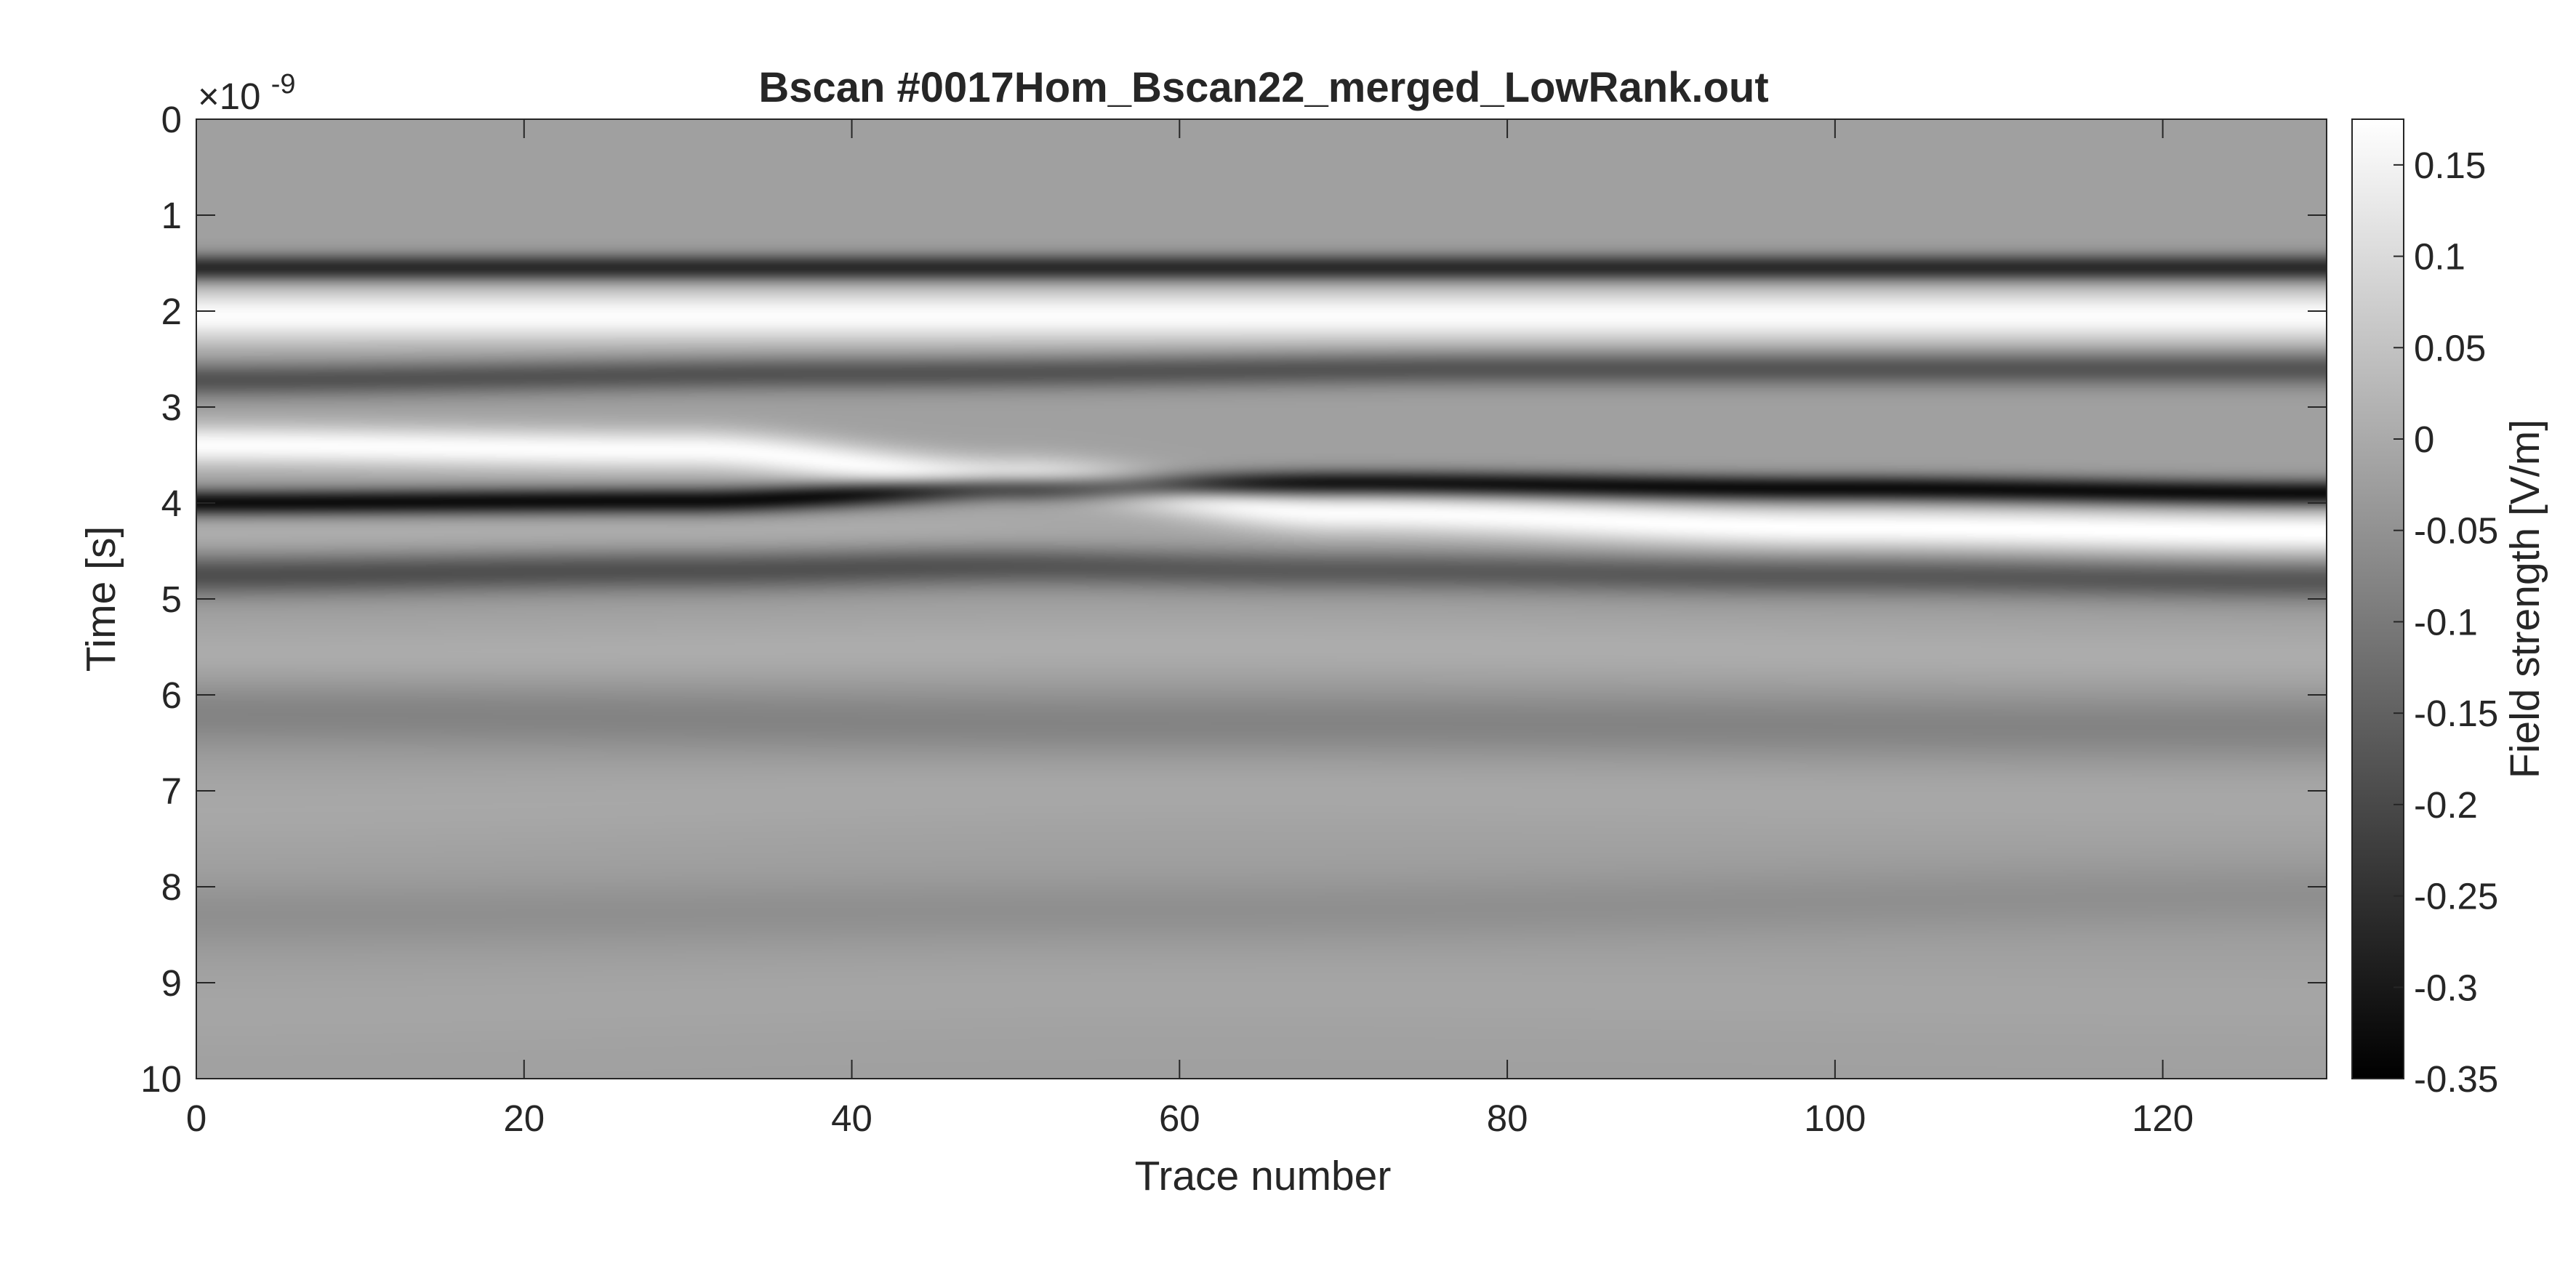 Image resolution: width=2576 pixels, height=1288 pixels. I want to click on colorbar-tick-label: -0.35, so click(2456, 1079).